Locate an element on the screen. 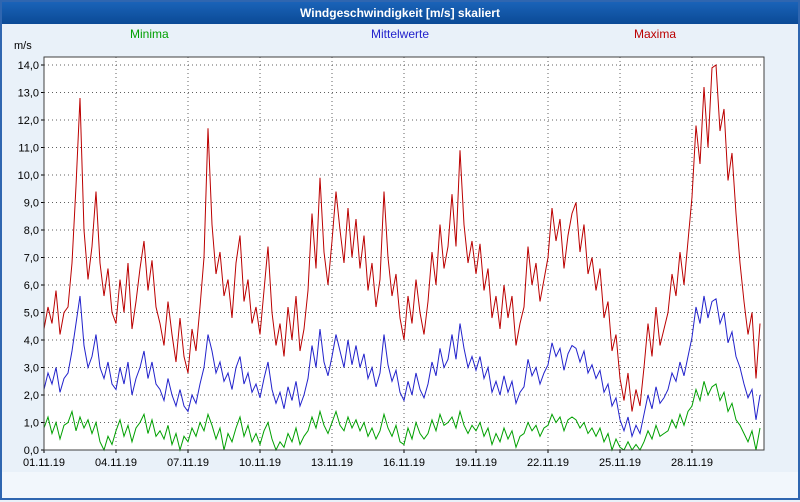 The width and height of the screenshot is (800, 502). x-tick-label: 16.11.19 is located at coordinates (404, 463).